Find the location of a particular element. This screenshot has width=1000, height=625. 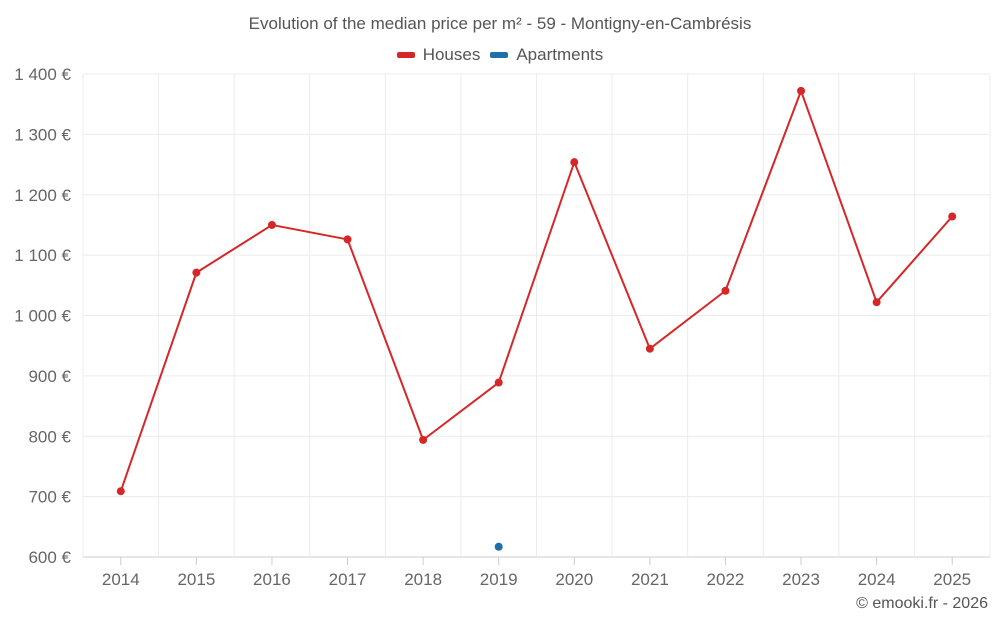

data-point-houses-2020 is located at coordinates (574, 162).